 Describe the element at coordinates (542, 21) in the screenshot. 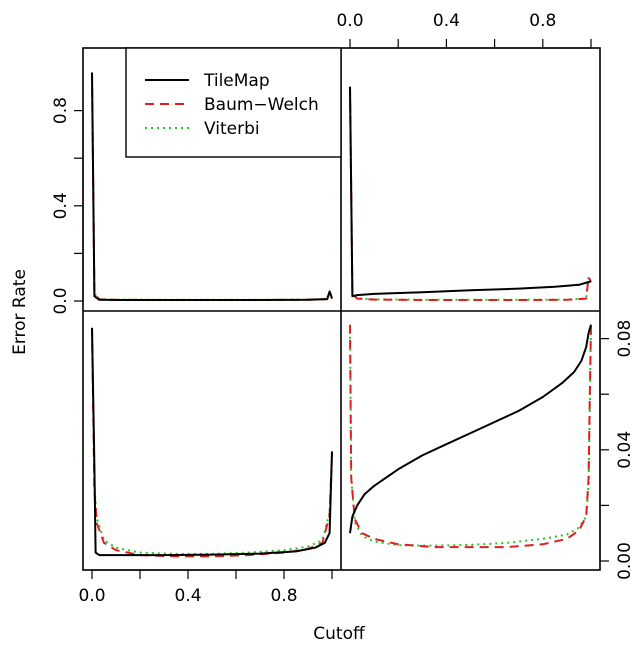

I see `x-tick-label-top: 0.8` at that location.